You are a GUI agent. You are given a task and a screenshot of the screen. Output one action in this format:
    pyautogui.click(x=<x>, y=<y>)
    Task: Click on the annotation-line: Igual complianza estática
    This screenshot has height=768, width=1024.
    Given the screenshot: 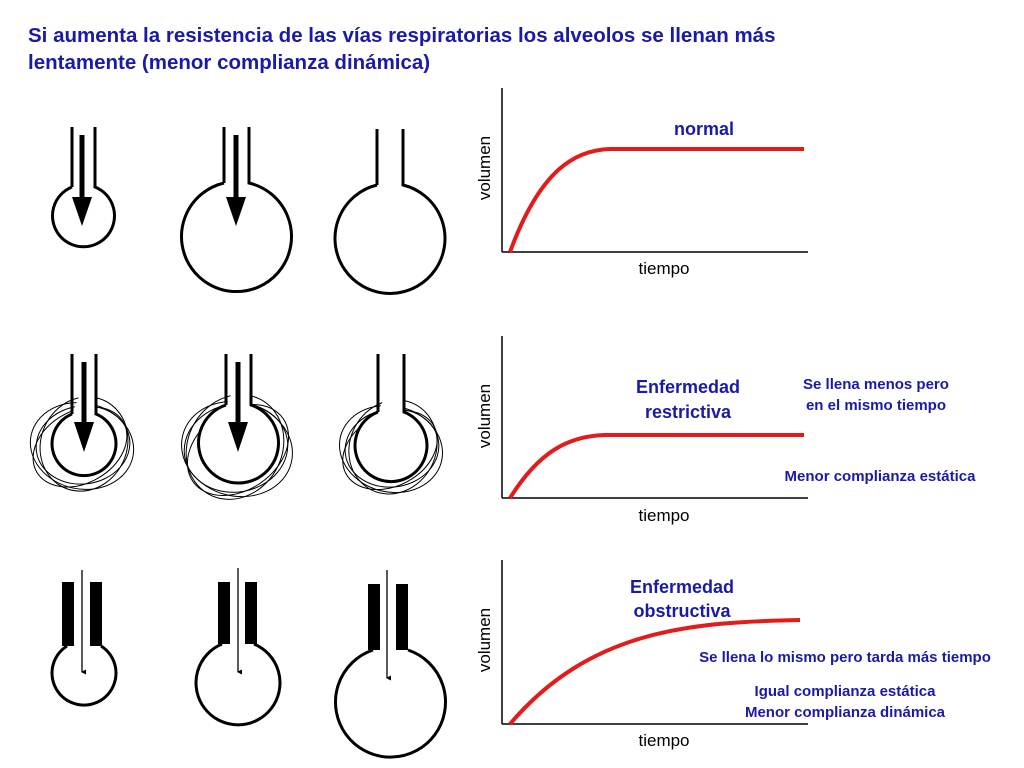 What is the action you would take?
    pyautogui.click(x=846, y=691)
    